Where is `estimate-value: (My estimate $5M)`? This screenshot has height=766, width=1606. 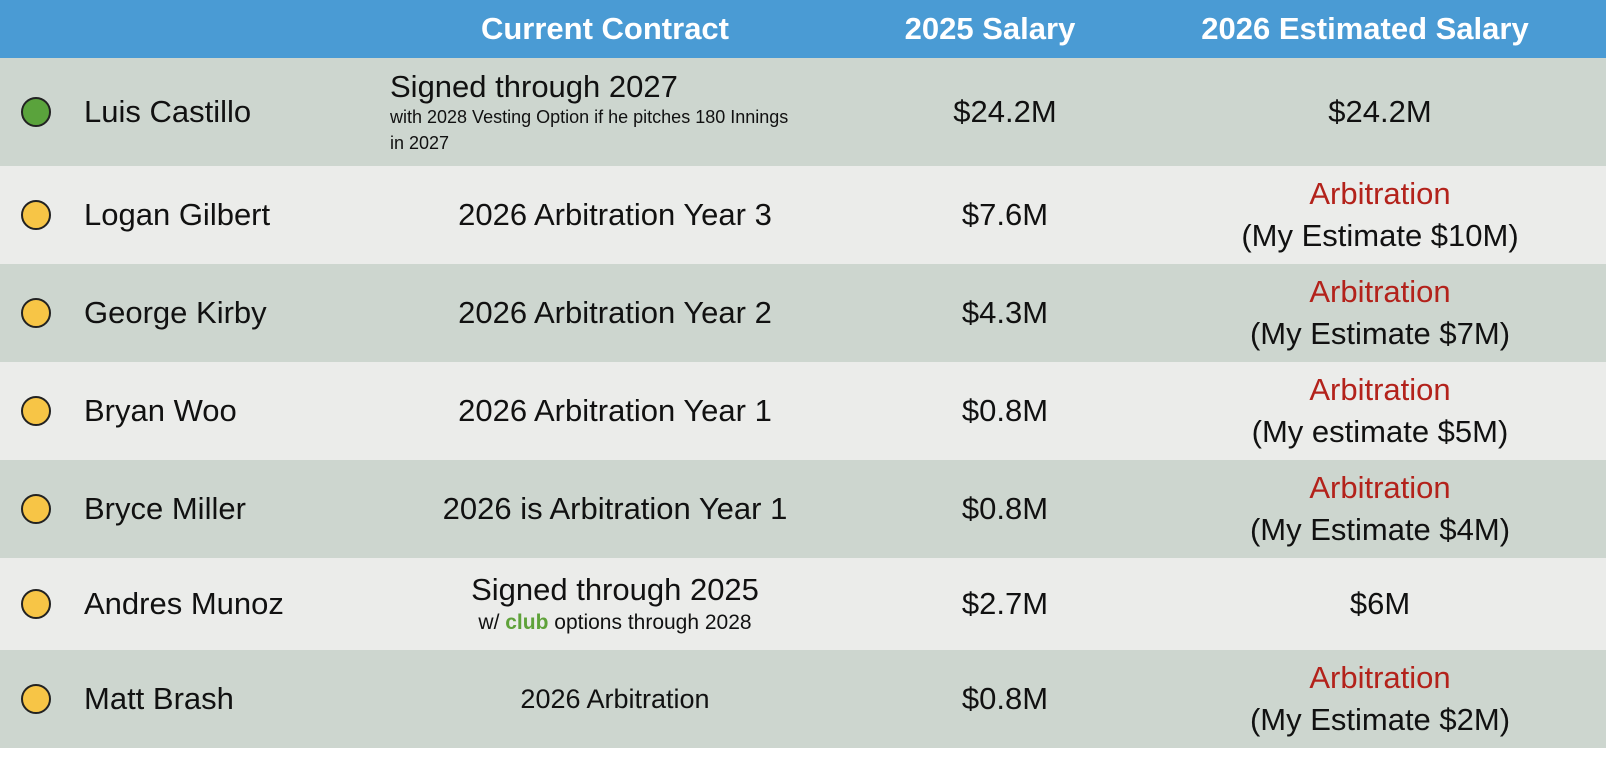
estimate-value: (My estimate $5M) is located at coordinates (1380, 431).